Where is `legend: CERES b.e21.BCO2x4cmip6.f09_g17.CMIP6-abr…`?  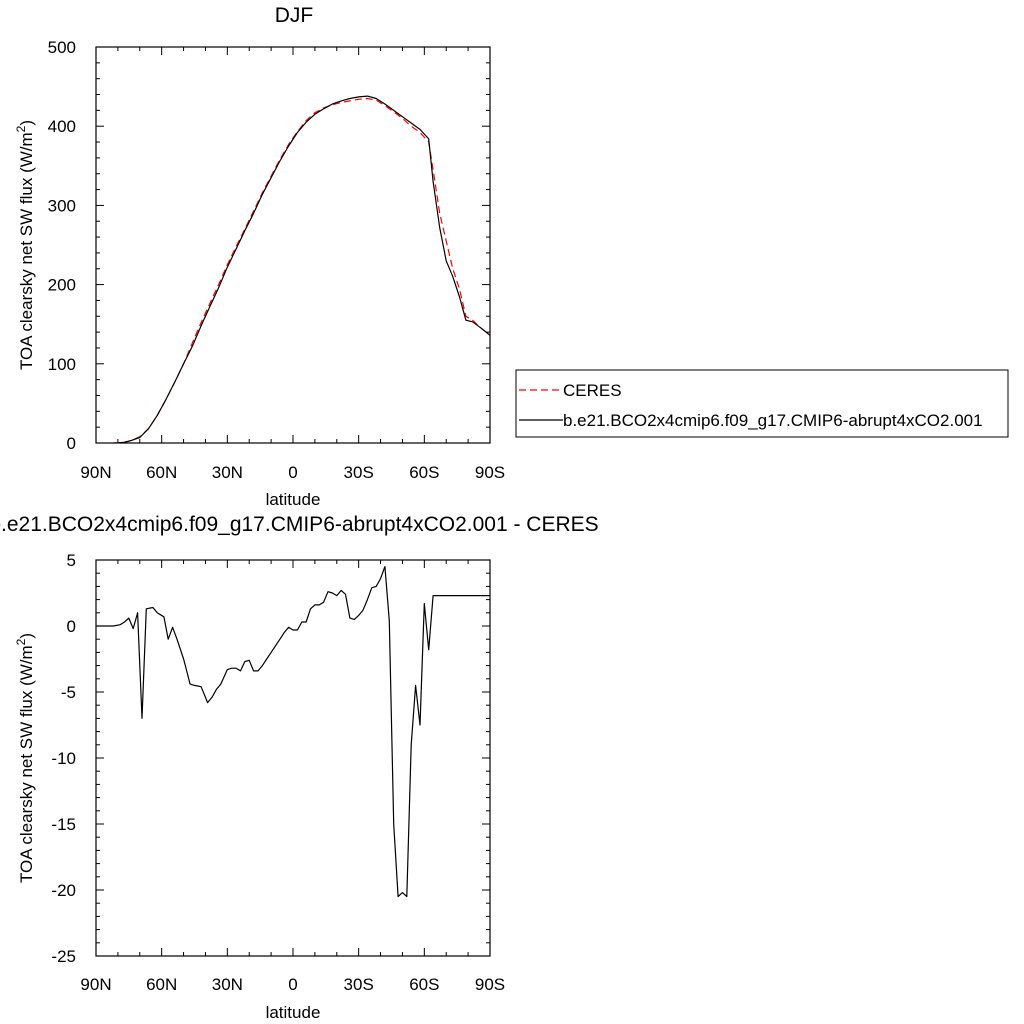
legend: CERES b.e21.BCO2x4cmip6.f09_g17.CMIP6-abr… is located at coordinates (762, 403).